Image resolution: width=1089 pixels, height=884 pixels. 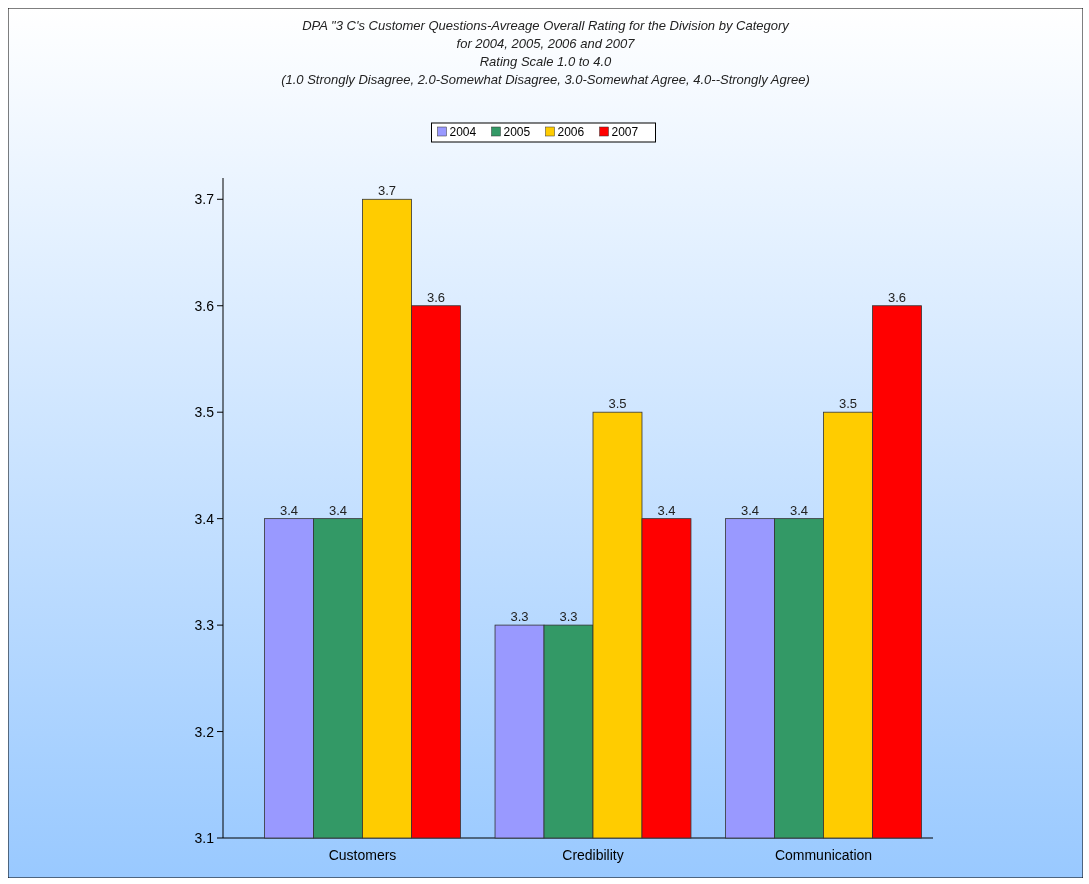 I want to click on chart-title: DPA "3 C's Customer Questions-Avreage Overall Rating for the Division by Category for 2004, 2005, 2006 and 2007, so click(x=546, y=34).